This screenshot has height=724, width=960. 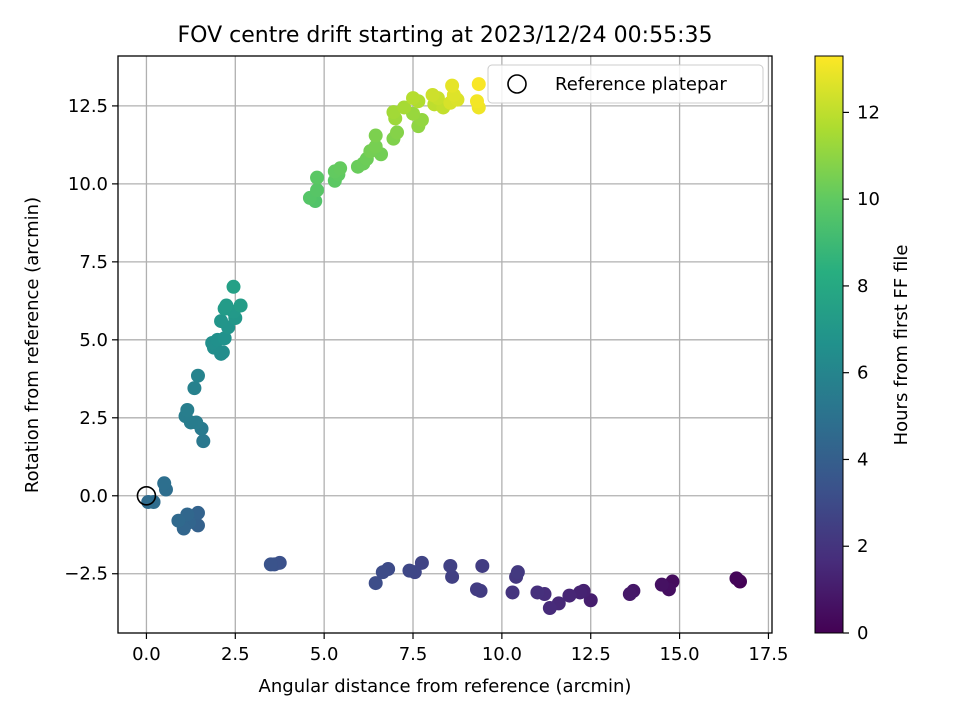 What do you see at coordinates (146, 654) in the screenshot?
I see `x-tick-label: 0.0` at bounding box center [146, 654].